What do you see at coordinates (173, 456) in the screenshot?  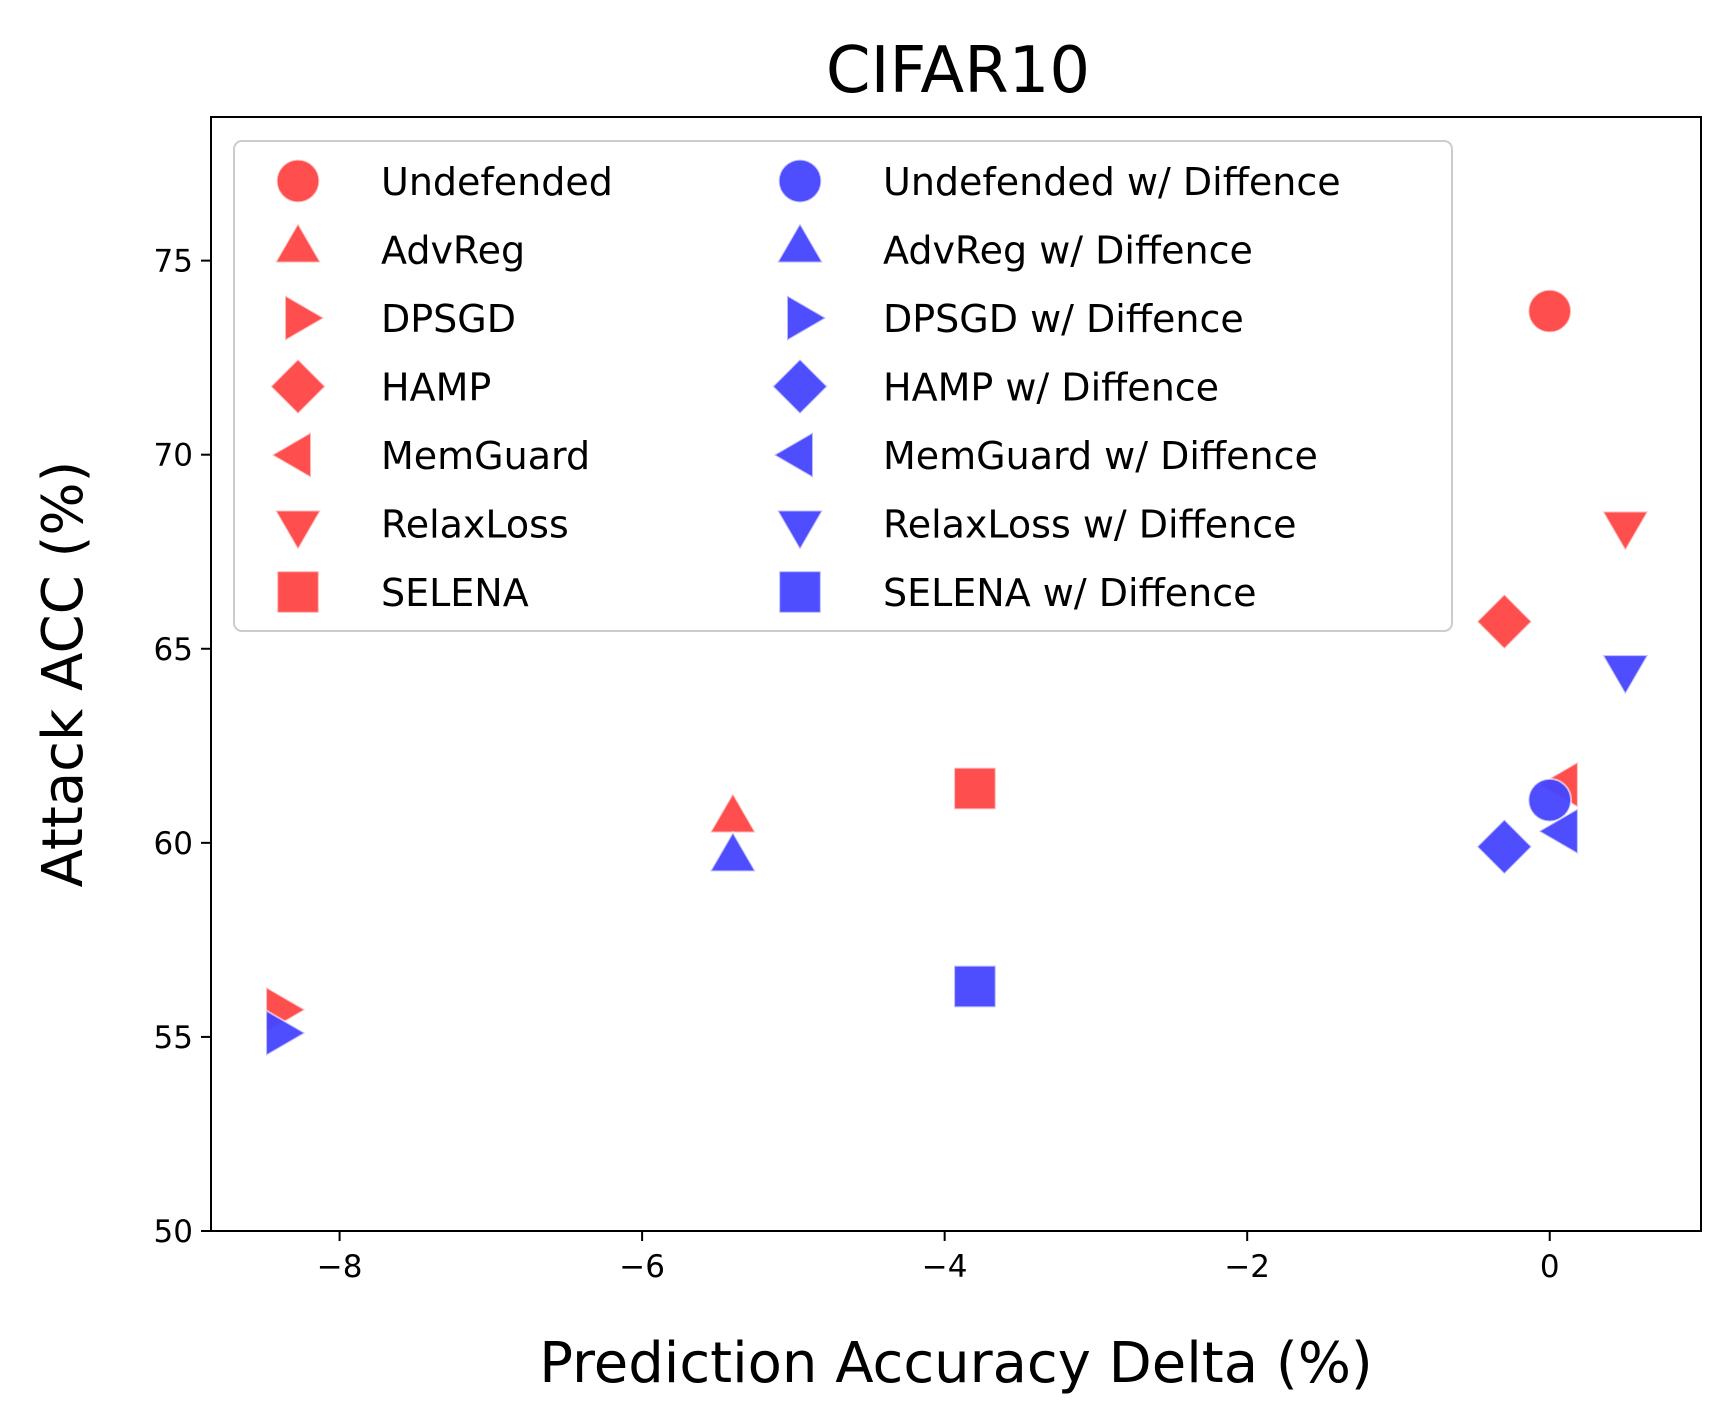 I see `y-tick-label: 70` at bounding box center [173, 456].